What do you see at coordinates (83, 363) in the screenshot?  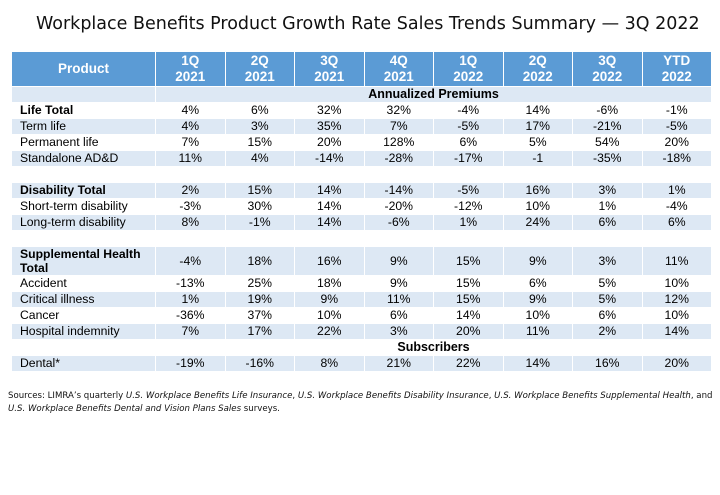 I see `row-label: Dental*` at bounding box center [83, 363].